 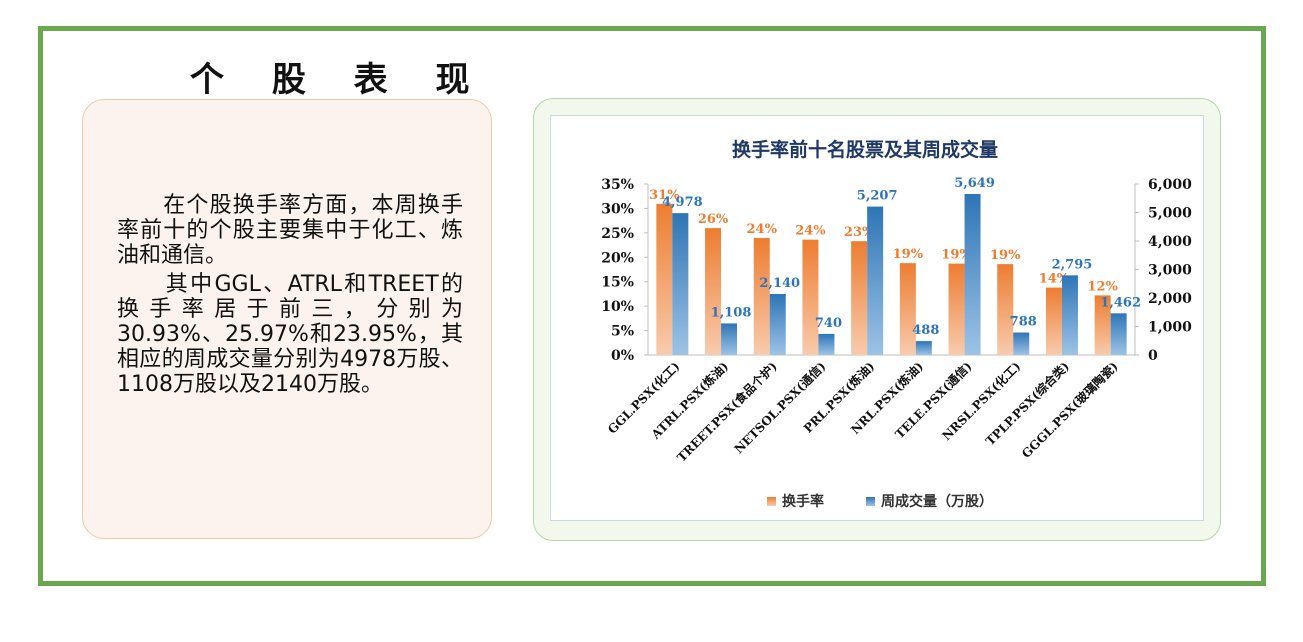 I want to click on y-right-tick-label: 5,000, so click(x=1170, y=214).